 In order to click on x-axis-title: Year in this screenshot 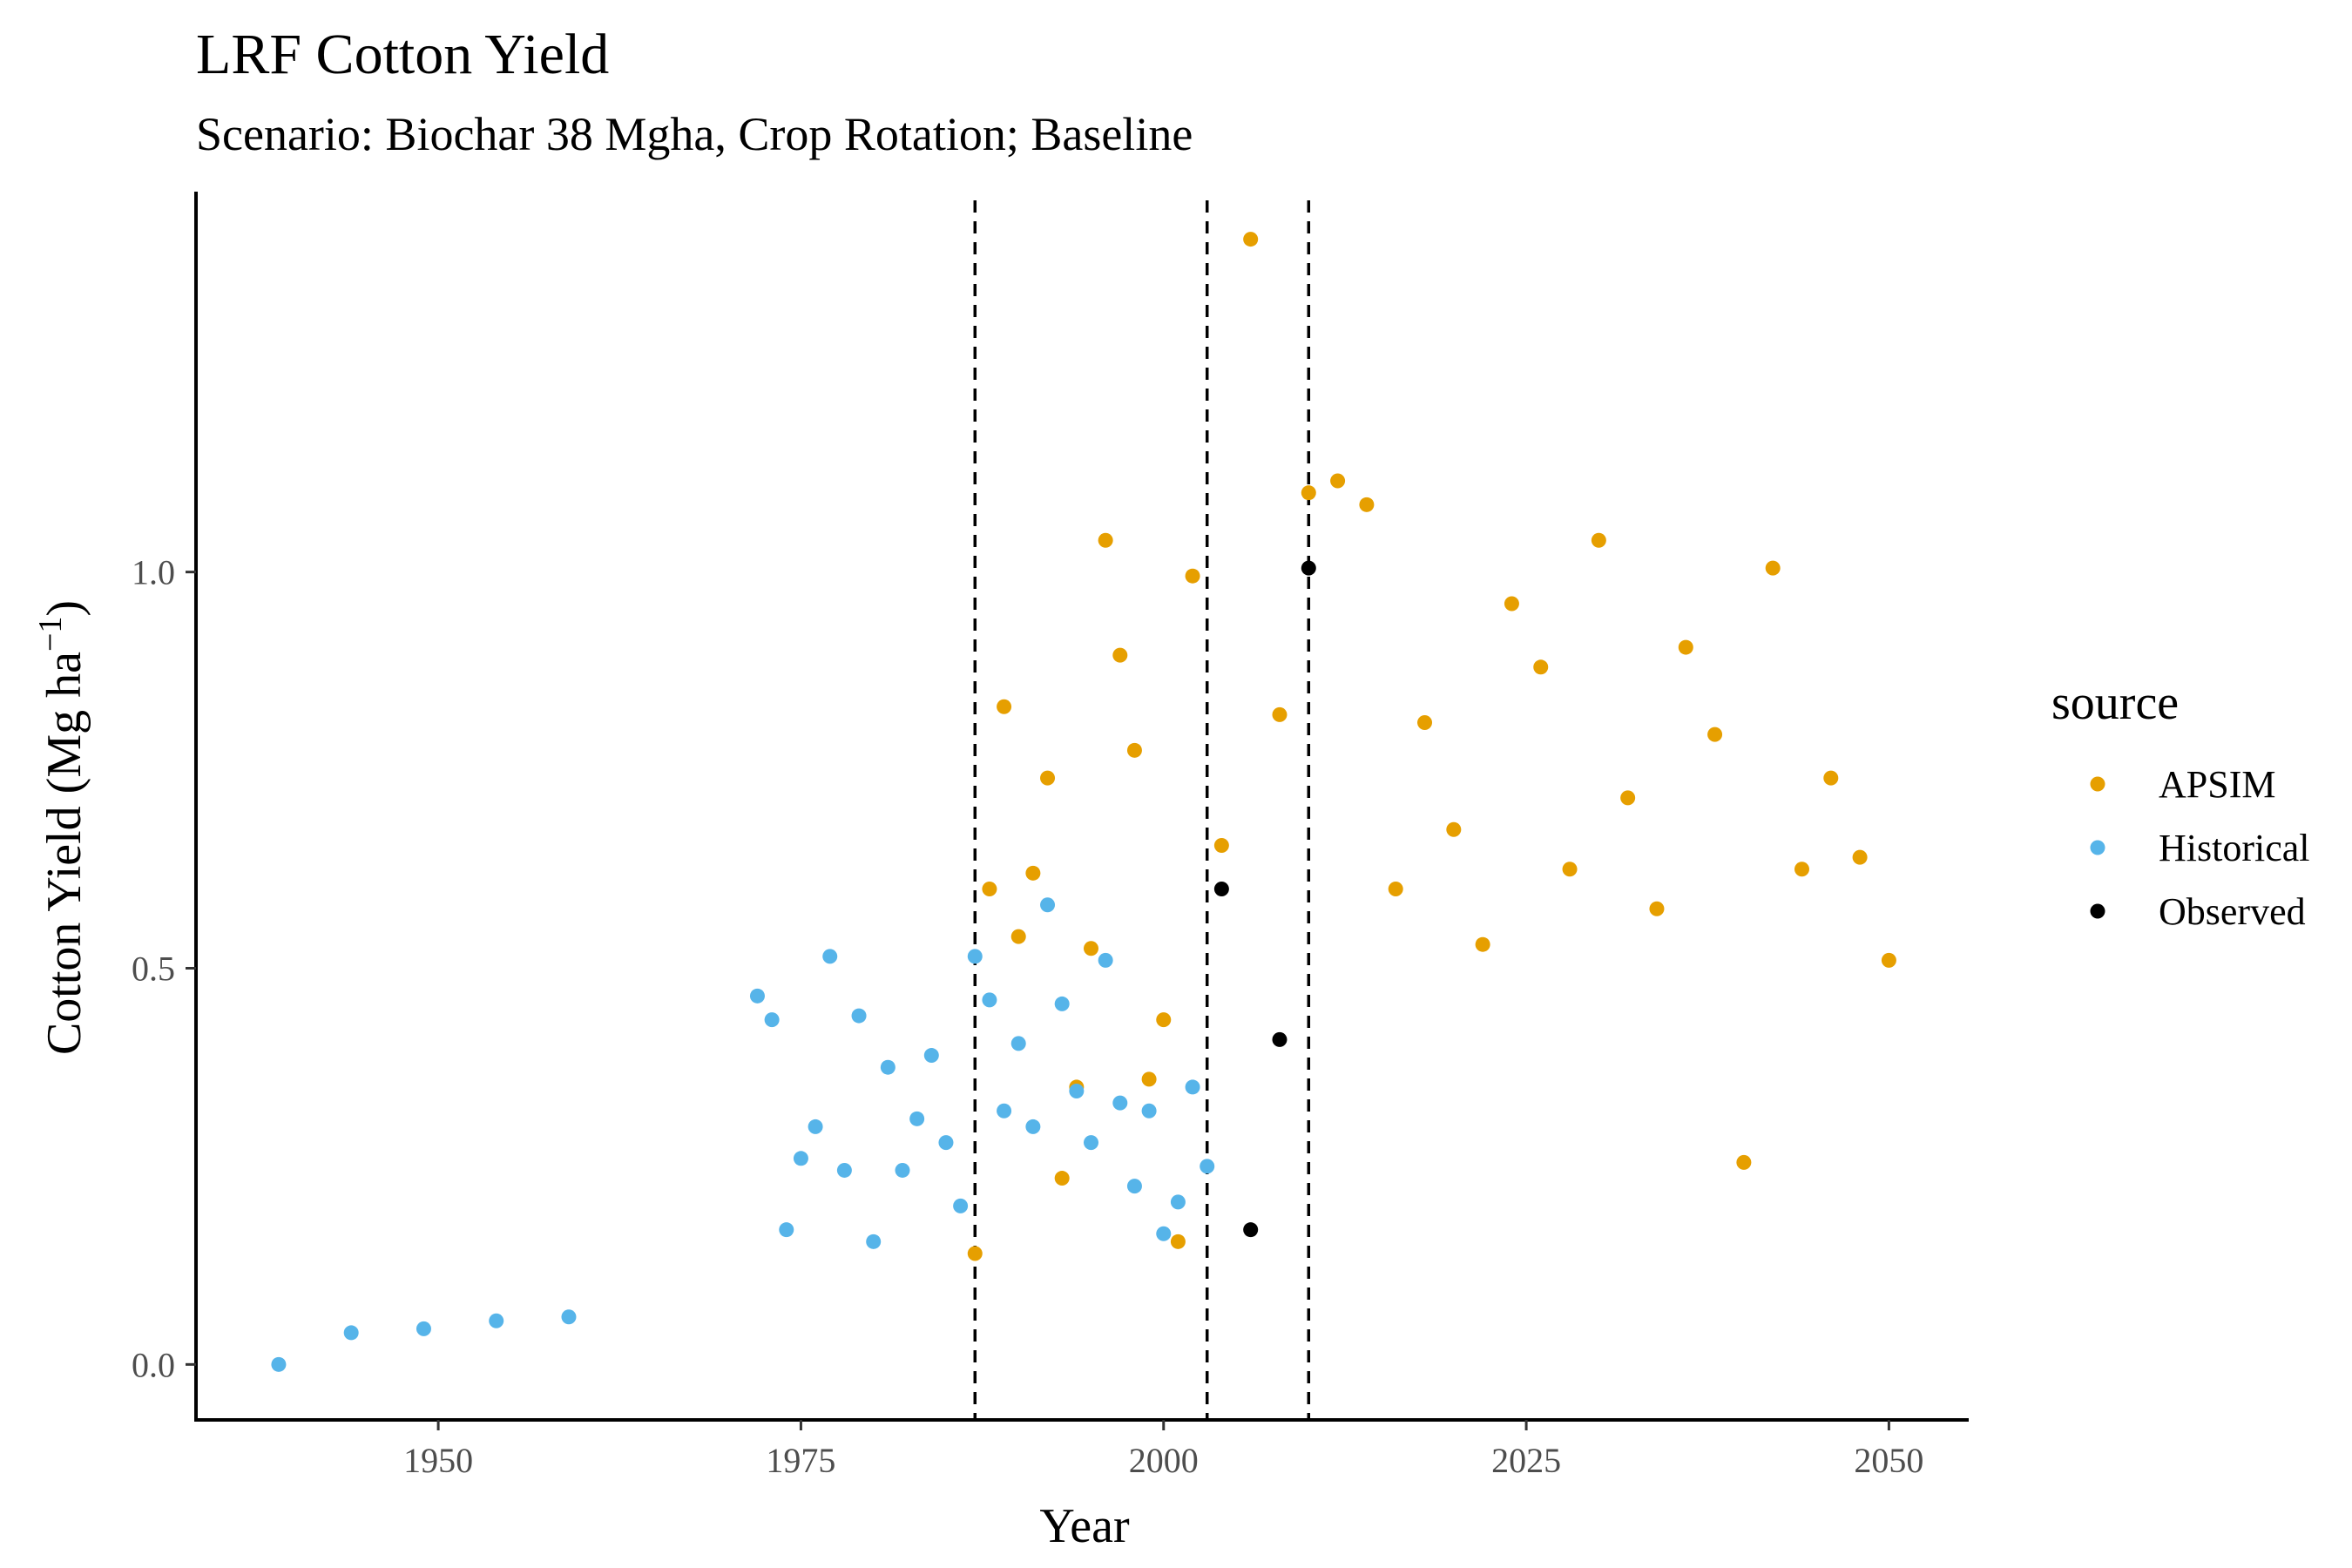, I will do `click(1084, 1526)`.